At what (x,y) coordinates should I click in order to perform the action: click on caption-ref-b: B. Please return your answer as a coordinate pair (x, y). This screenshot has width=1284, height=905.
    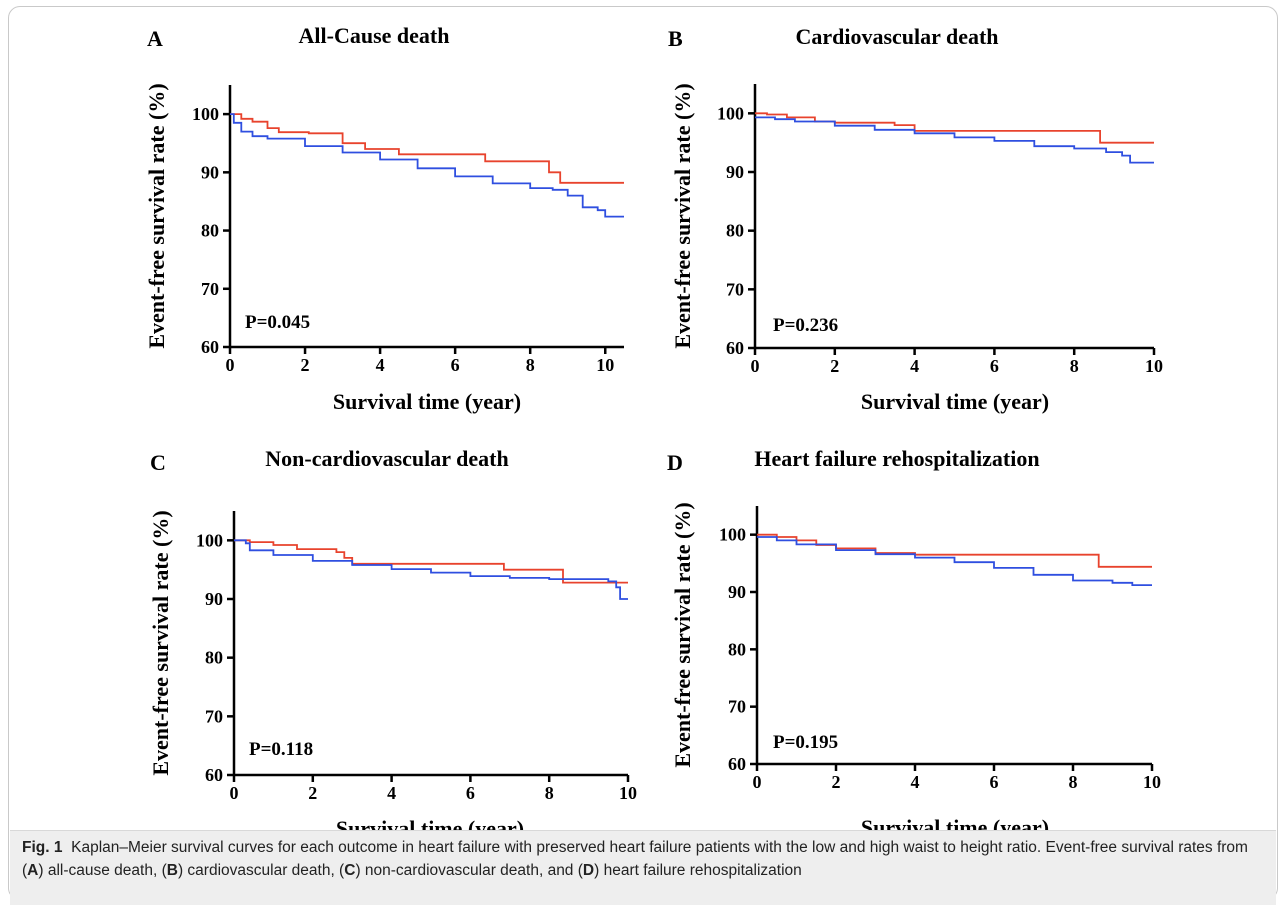
    Looking at the image, I should click on (172, 870).